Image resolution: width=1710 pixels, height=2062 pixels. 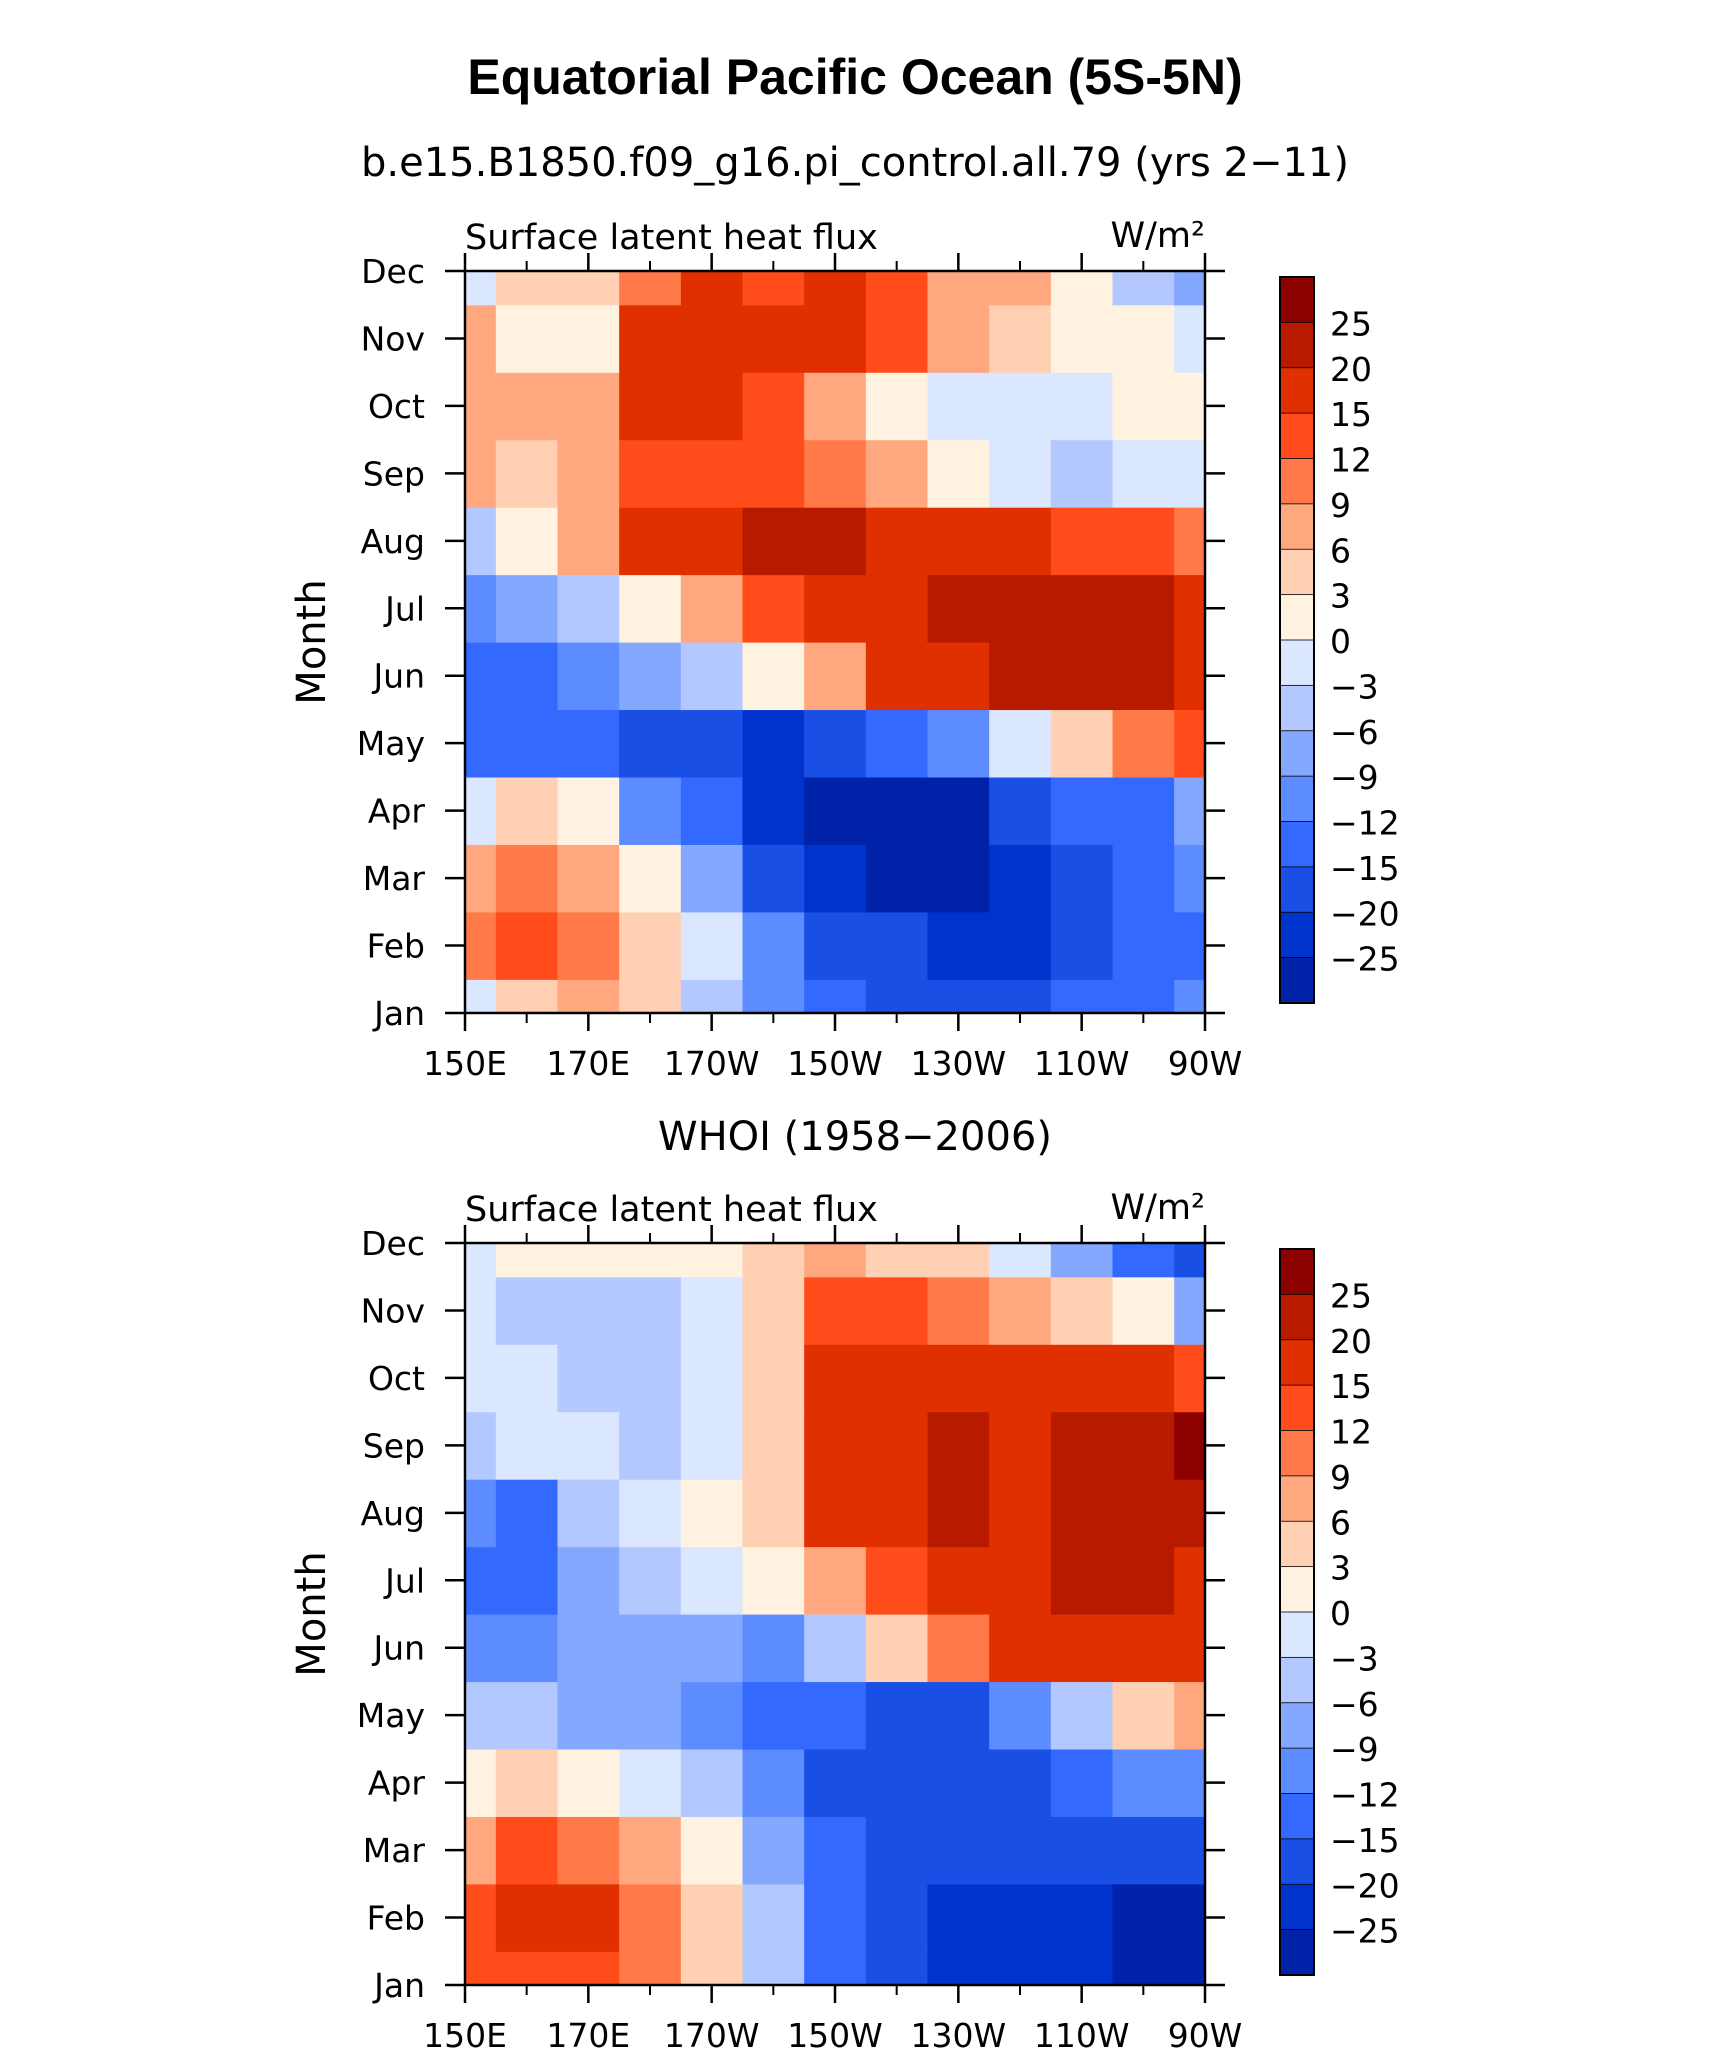 What do you see at coordinates (671, 1210) in the screenshot?
I see `variable-label: Surface latent heat flux` at bounding box center [671, 1210].